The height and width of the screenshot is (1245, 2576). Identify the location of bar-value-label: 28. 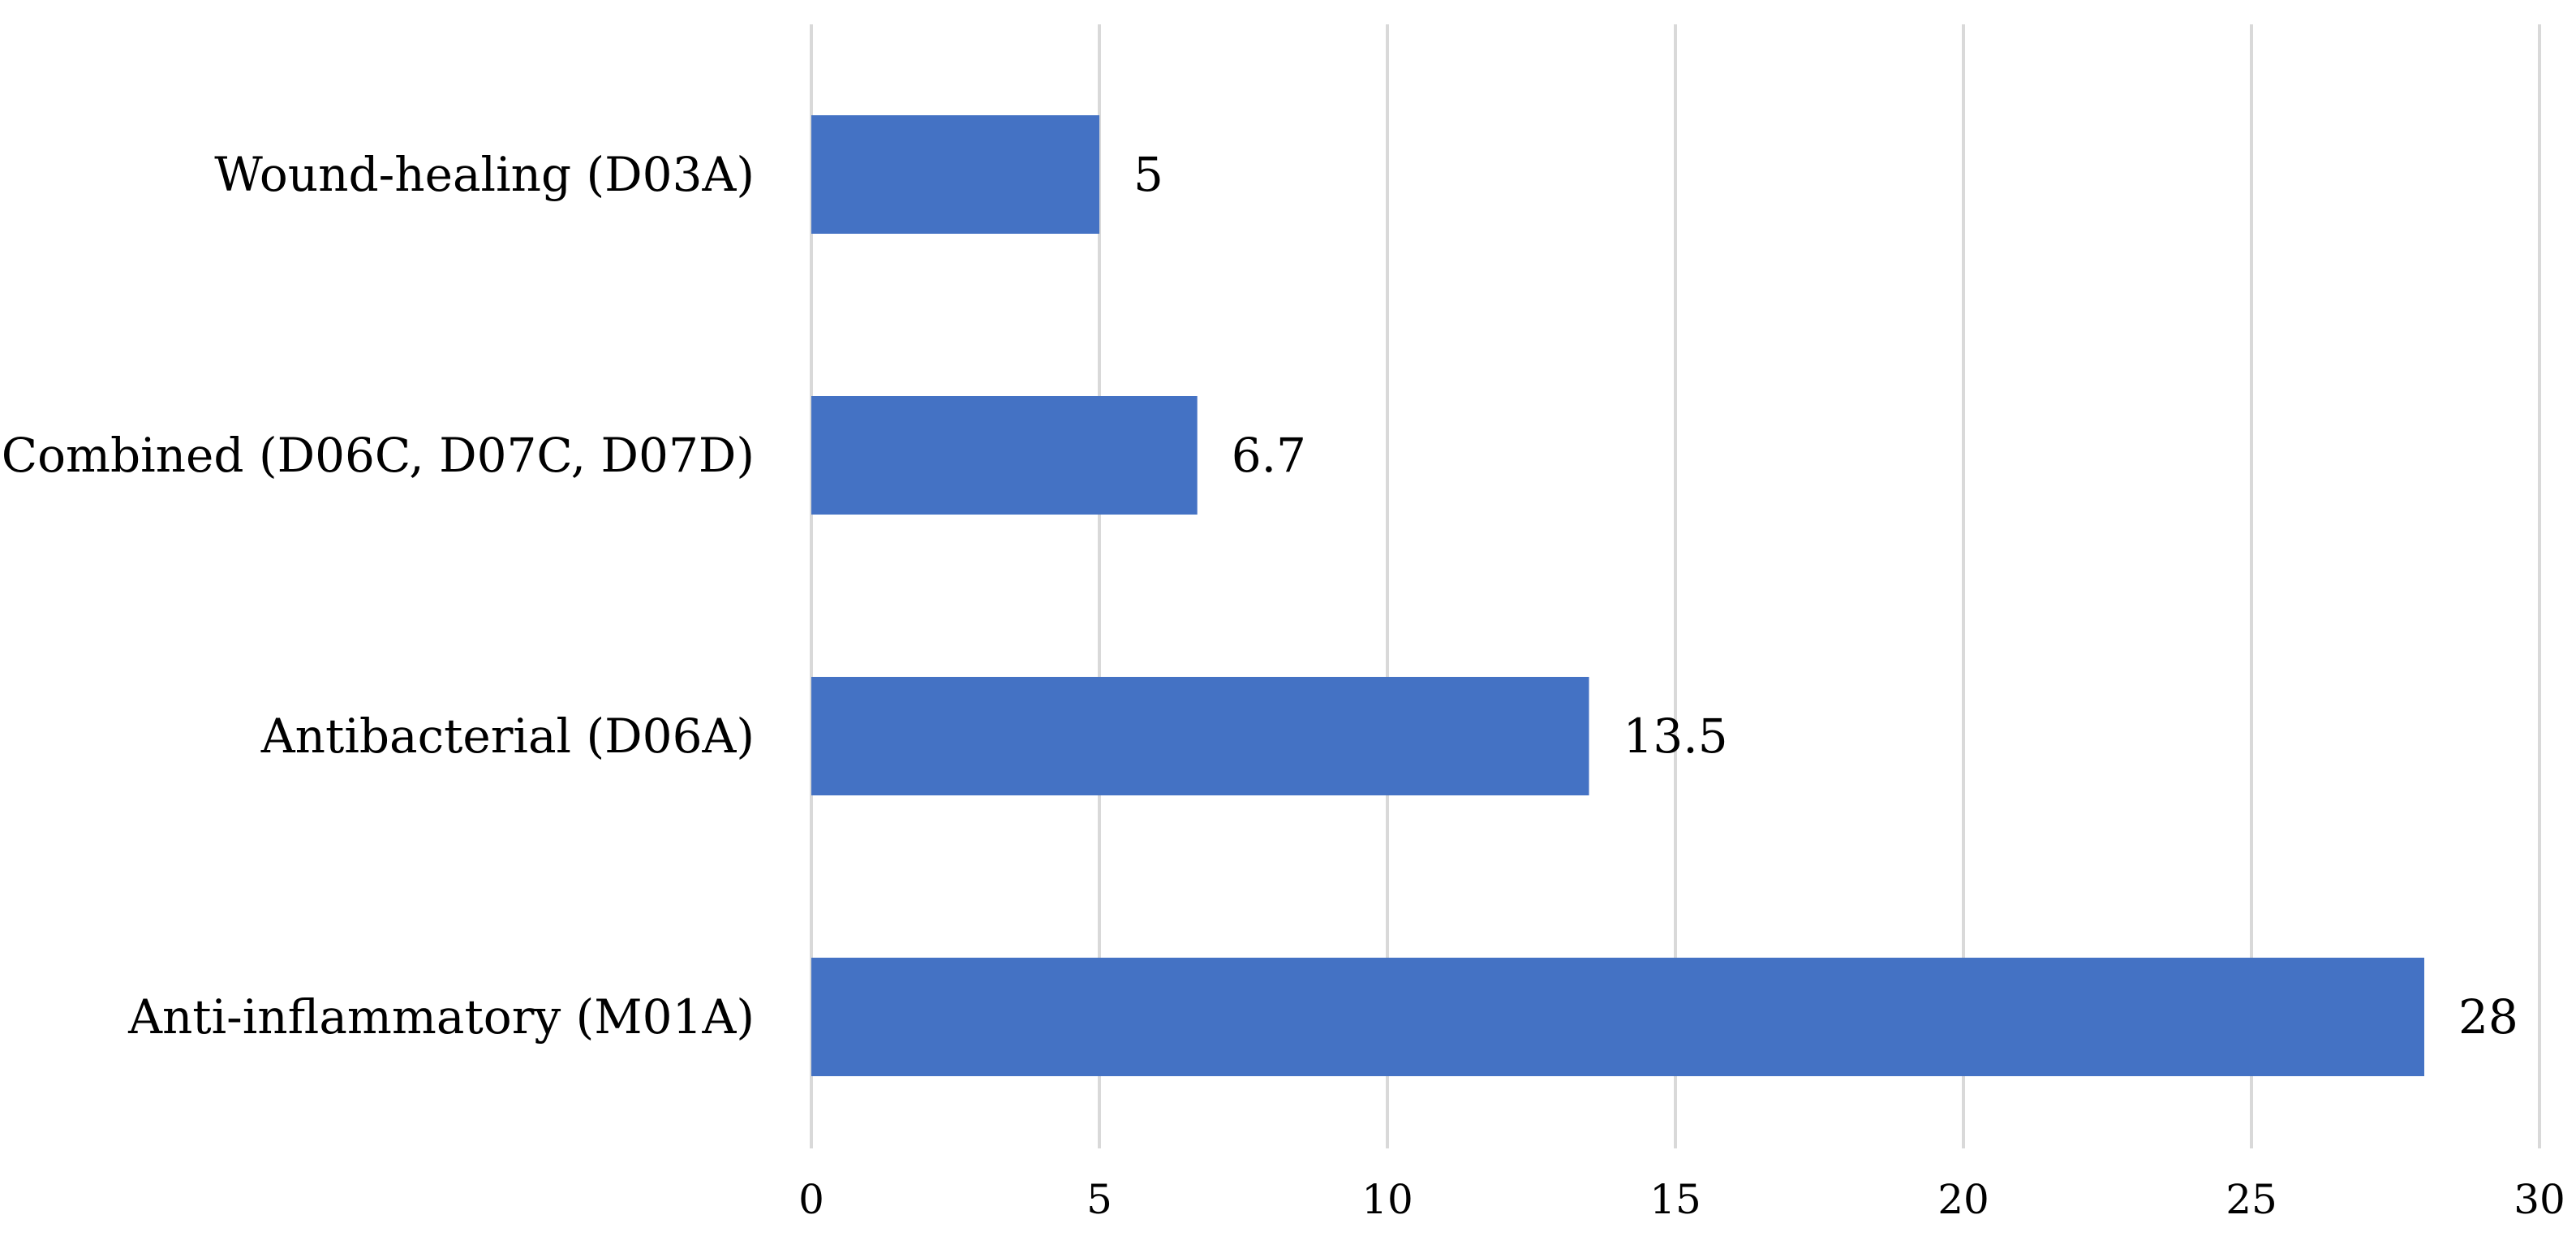
(2488, 1017).